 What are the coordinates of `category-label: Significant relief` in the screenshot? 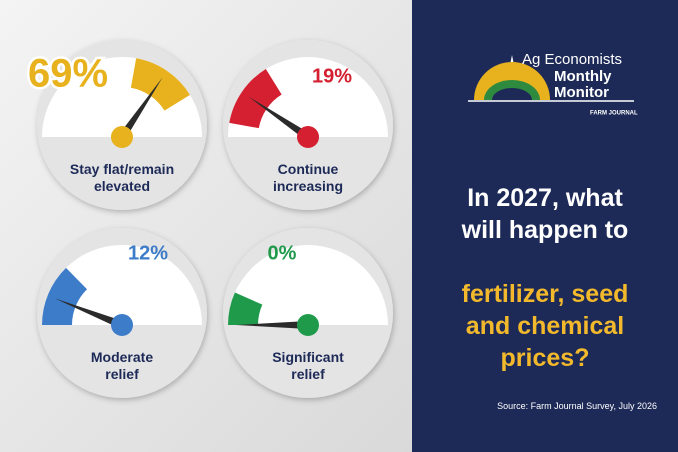 It's located at (308, 365).